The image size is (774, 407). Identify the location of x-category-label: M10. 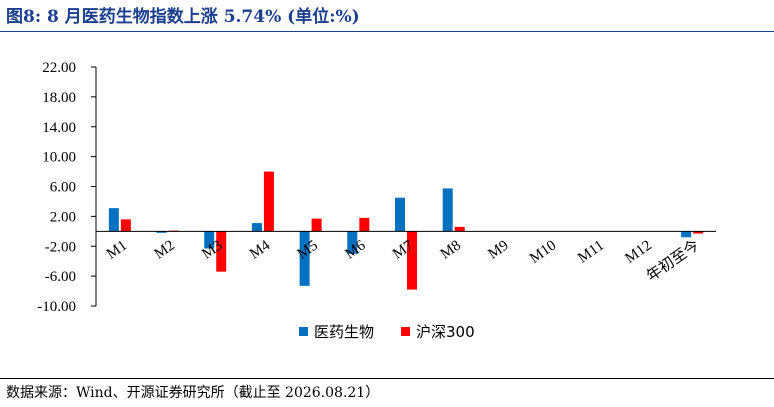
(543, 251).